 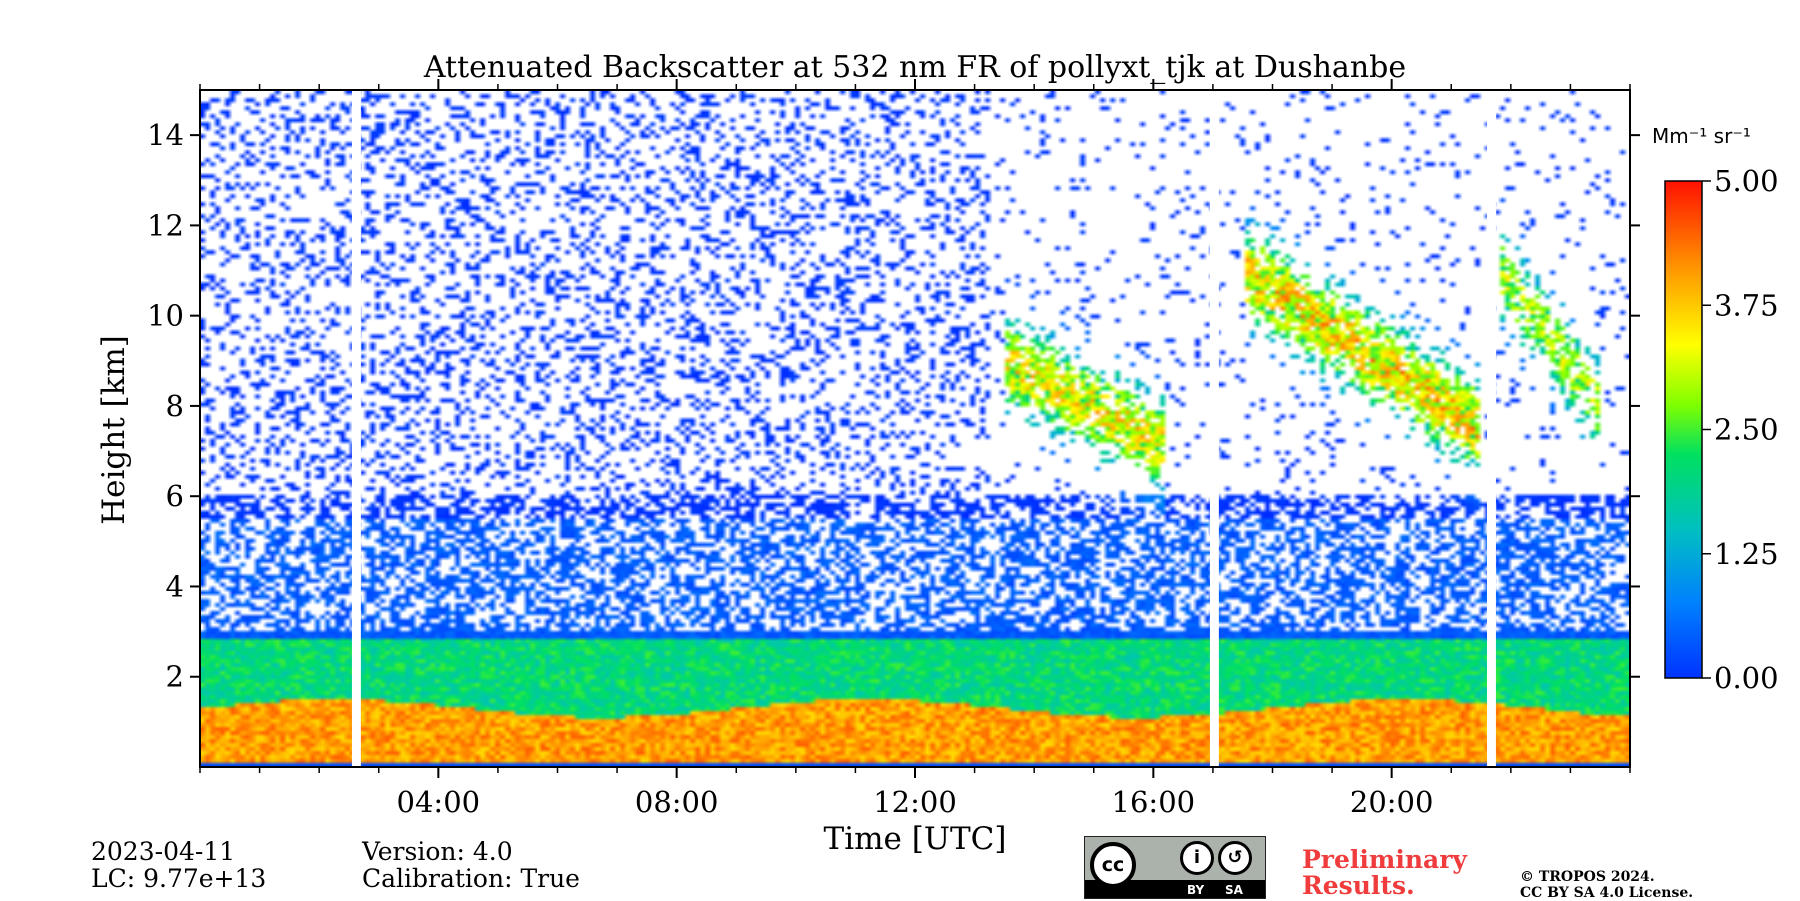 What do you see at coordinates (1683, 429) in the screenshot?
I see `colorbar-gradient` at bounding box center [1683, 429].